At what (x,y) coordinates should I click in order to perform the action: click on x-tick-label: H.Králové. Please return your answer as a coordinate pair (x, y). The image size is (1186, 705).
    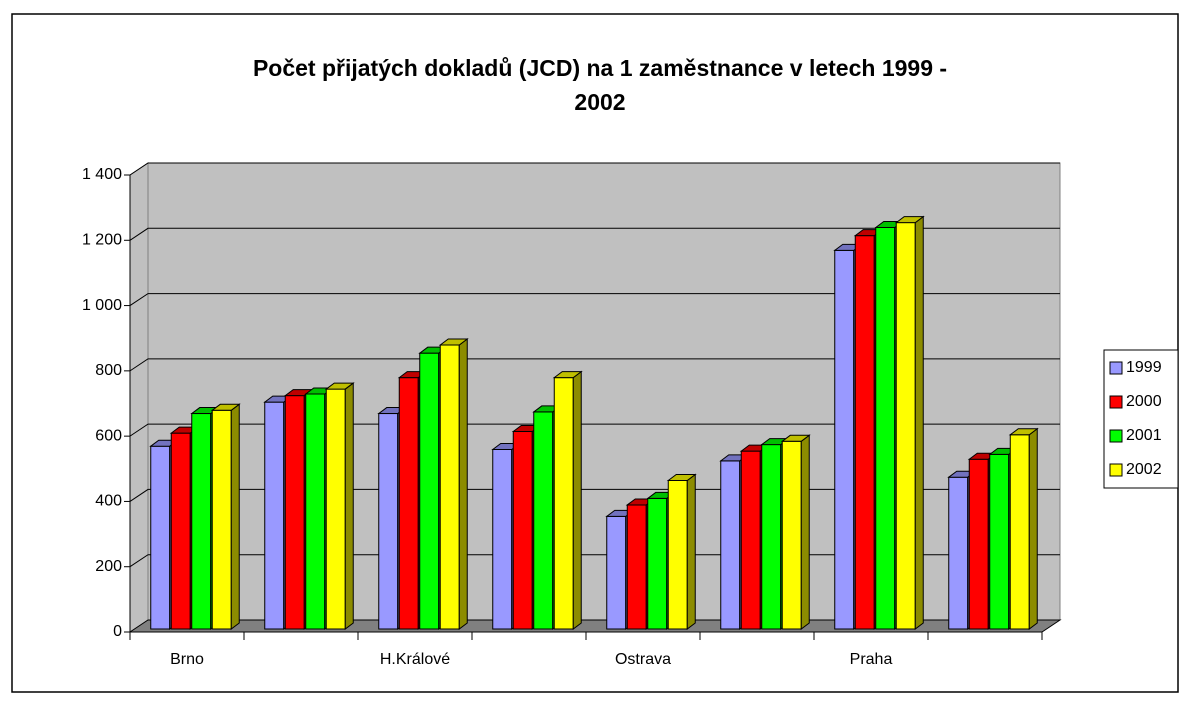
    Looking at the image, I should click on (415, 659).